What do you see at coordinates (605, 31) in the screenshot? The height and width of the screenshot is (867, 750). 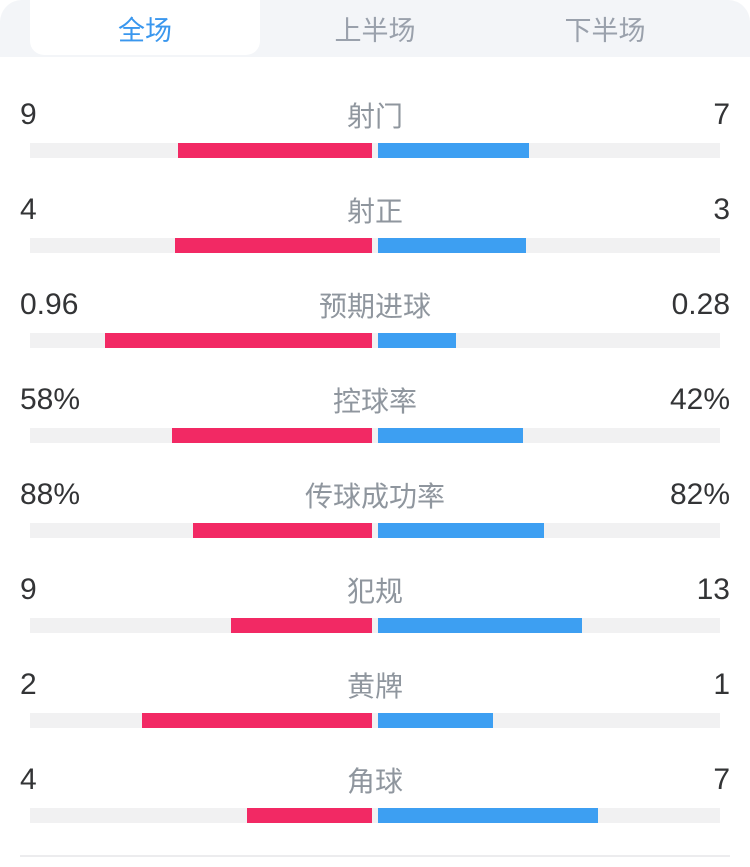 I see `tab-second-half-label: 下半场` at bounding box center [605, 31].